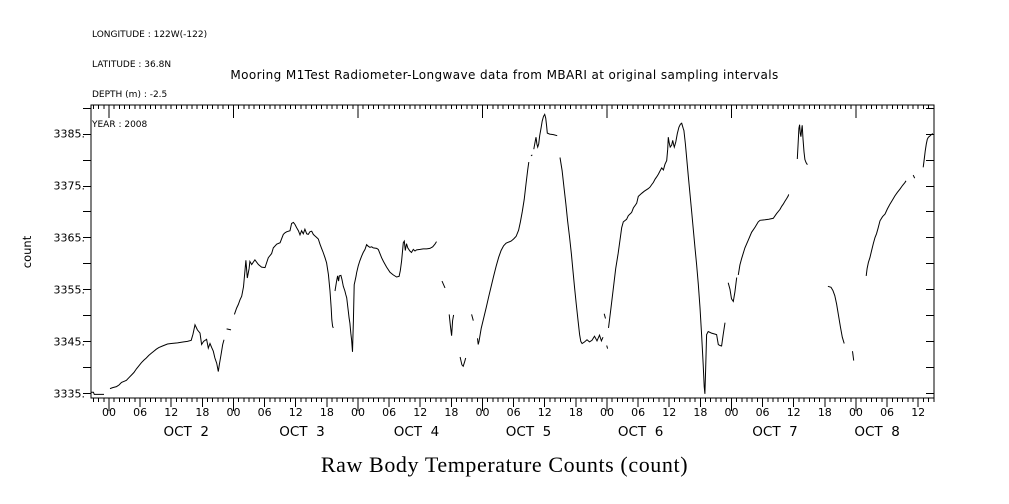  I want to click on date-label: OCT 5, so click(528, 432).